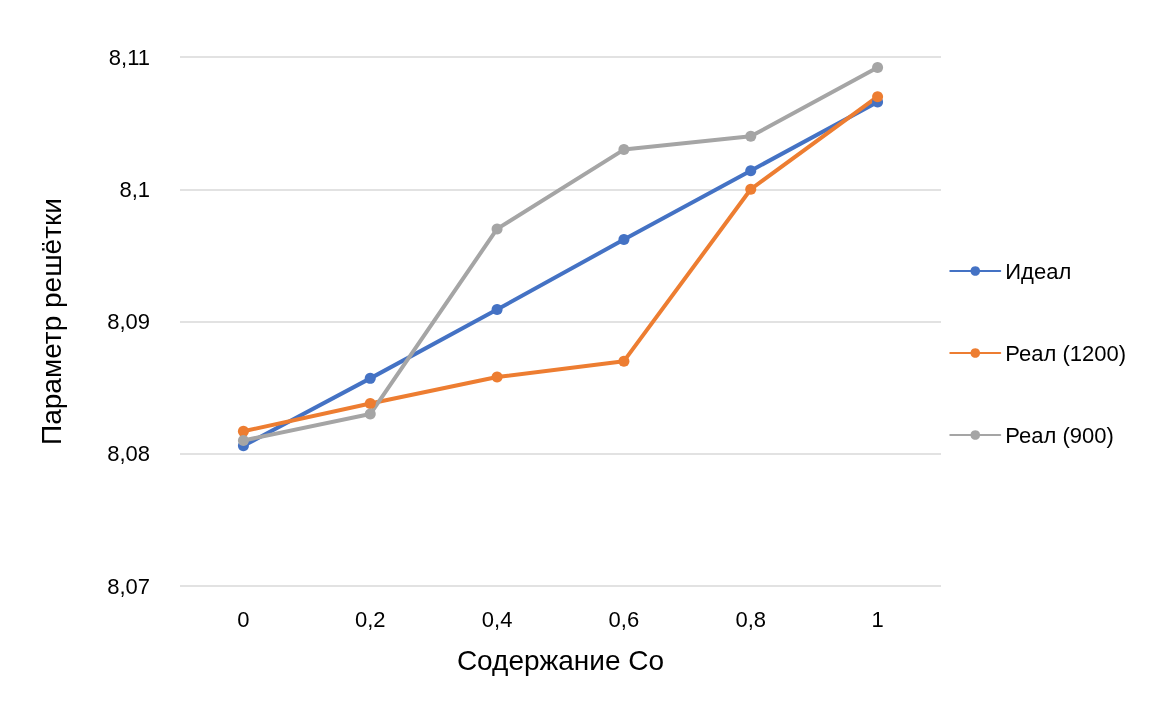 The height and width of the screenshot is (706, 1151). Describe the element at coordinates (751, 619) in the screenshot. I see `x-tick-label: 0,8` at that location.